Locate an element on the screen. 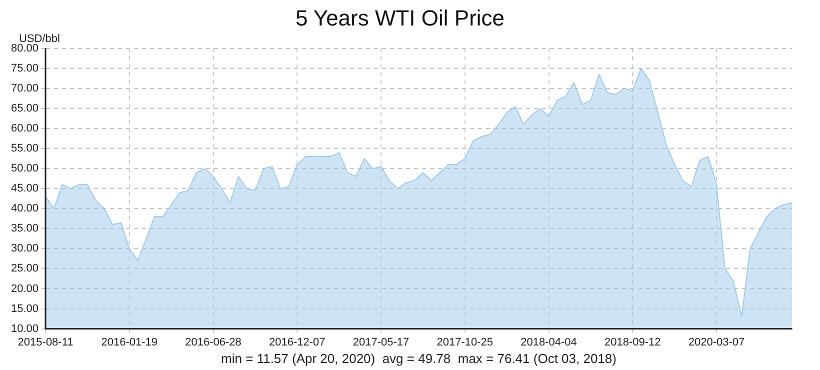 The width and height of the screenshot is (820, 370). y-axis-title: USD/bbl is located at coordinates (39, 38).